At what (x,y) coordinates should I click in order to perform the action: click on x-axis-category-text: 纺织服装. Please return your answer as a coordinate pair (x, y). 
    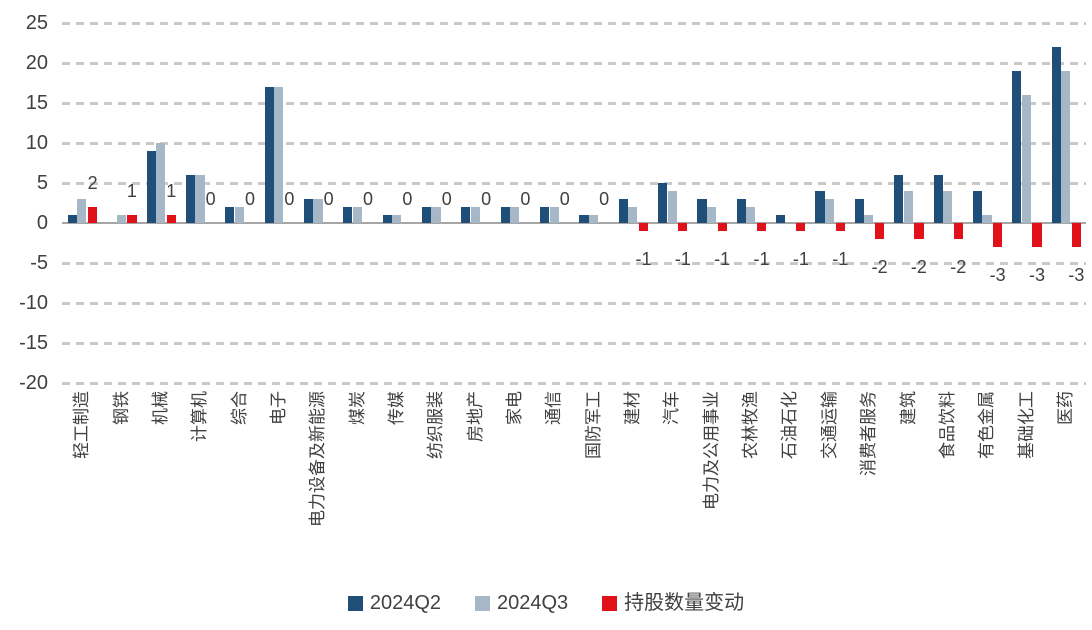
    Looking at the image, I should click on (436, 425).